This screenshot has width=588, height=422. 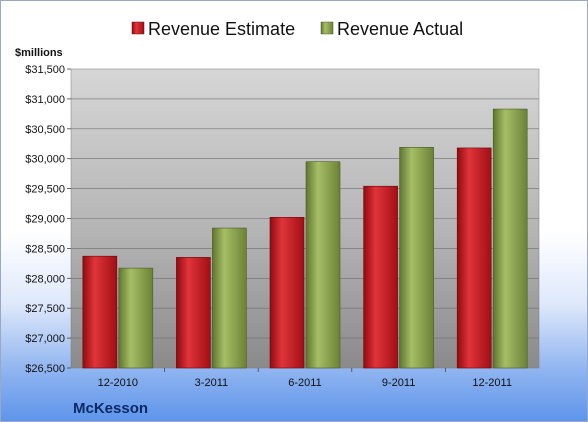 I want to click on y-tick-label: $28,000, so click(x=45, y=279).